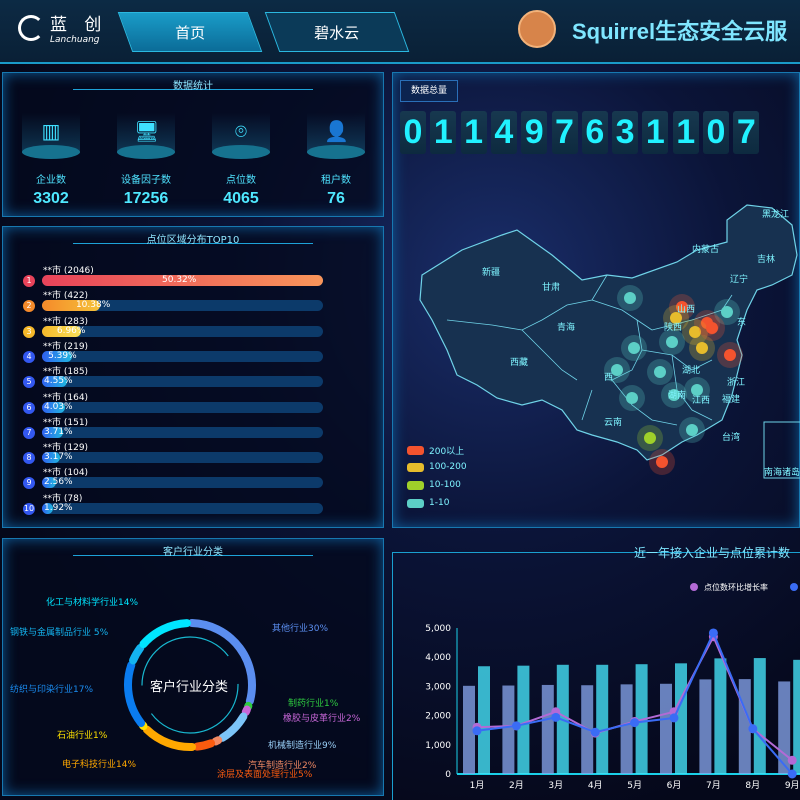  What do you see at coordinates (58, 381) in the screenshot?
I see `percent-label: 4.55%` at bounding box center [58, 381].